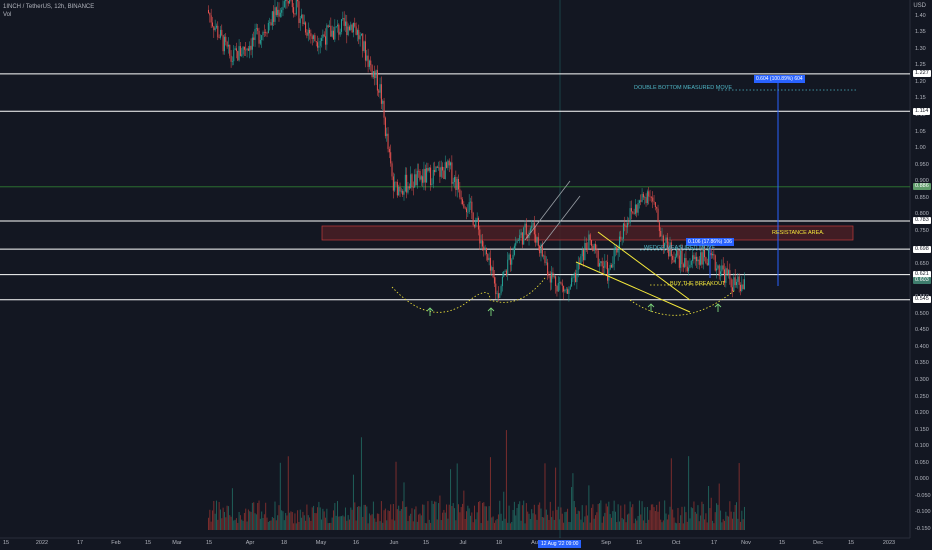  Describe the element at coordinates (920, 98) in the screenshot. I see `price-tick: 1.15` at that location.